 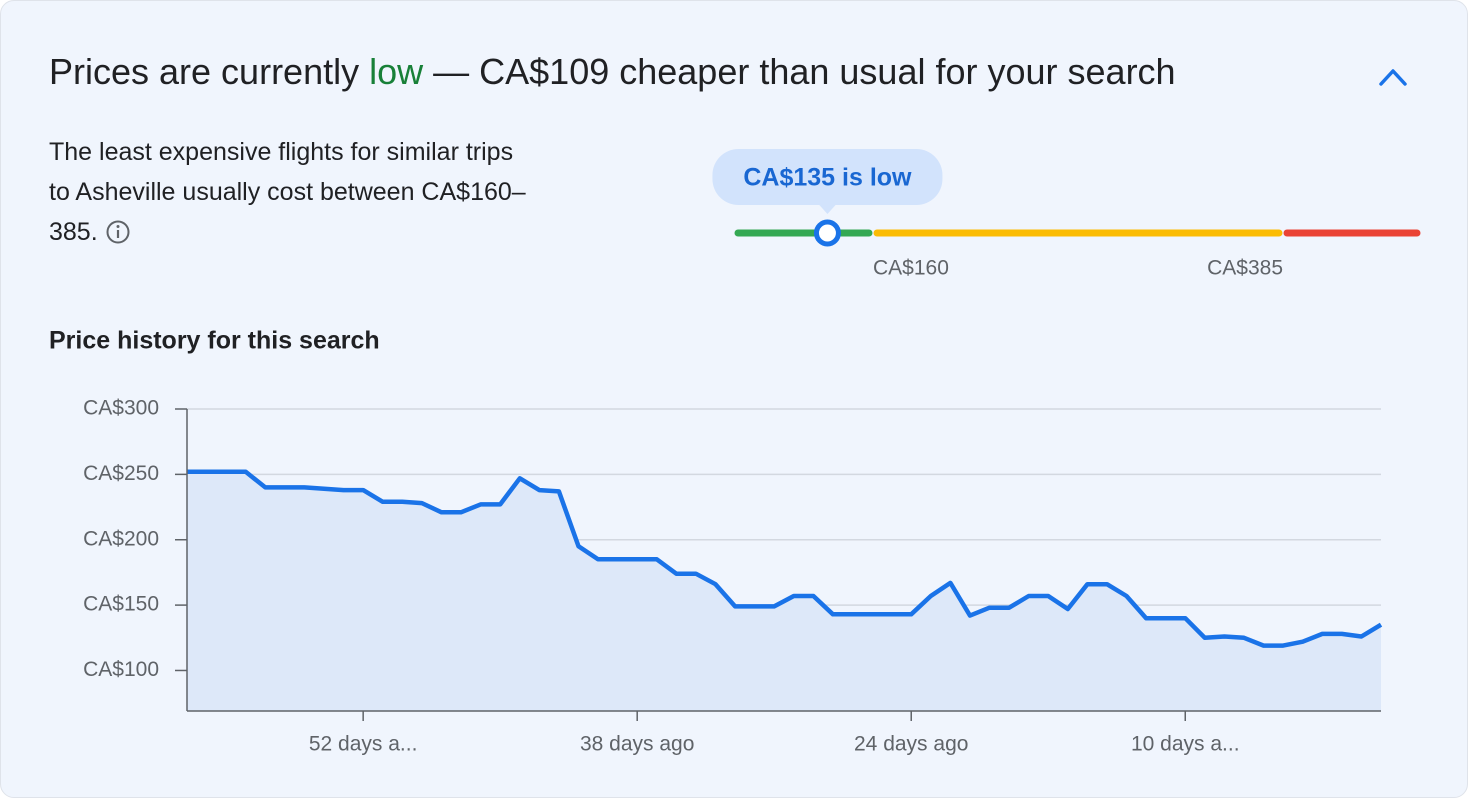 What do you see at coordinates (827, 233) in the screenshot?
I see `current-price-marker` at bounding box center [827, 233].